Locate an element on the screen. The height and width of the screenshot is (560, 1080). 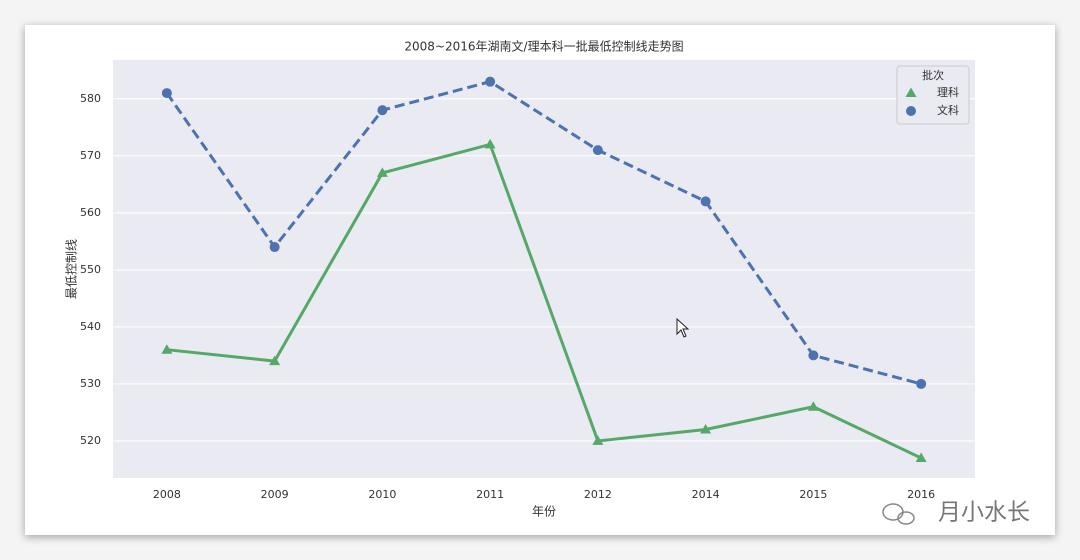
x-tick-label: 2015 is located at coordinates (813, 494).